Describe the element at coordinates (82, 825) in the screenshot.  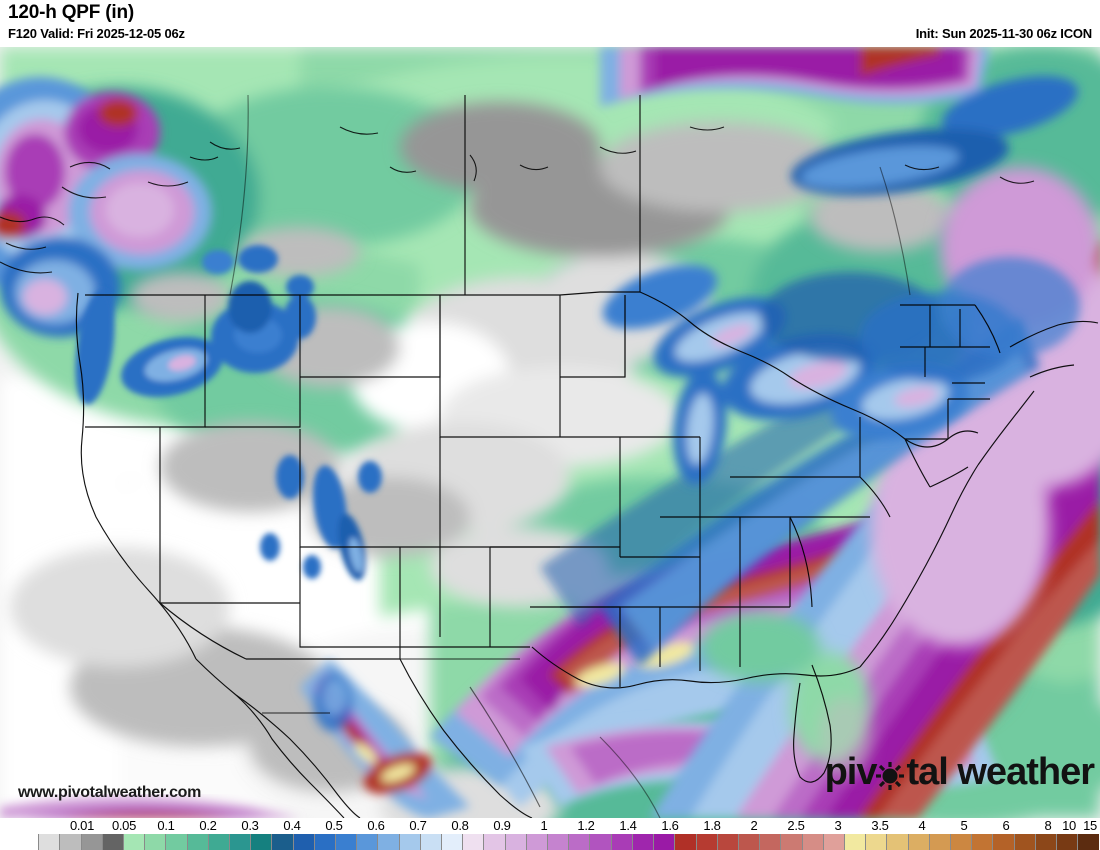
I see `colorbar-tick-label: 0.01` at that location.